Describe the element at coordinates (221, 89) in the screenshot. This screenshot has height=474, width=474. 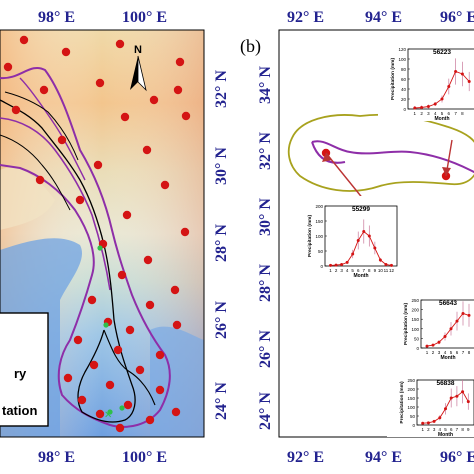
I see `left-lat-32: 32° N` at that location.